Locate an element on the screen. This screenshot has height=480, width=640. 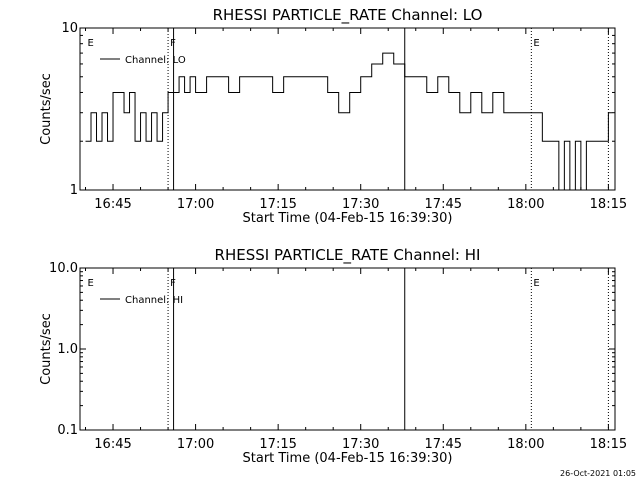
y-tick-label: 10.0 is located at coordinates (63, 268).